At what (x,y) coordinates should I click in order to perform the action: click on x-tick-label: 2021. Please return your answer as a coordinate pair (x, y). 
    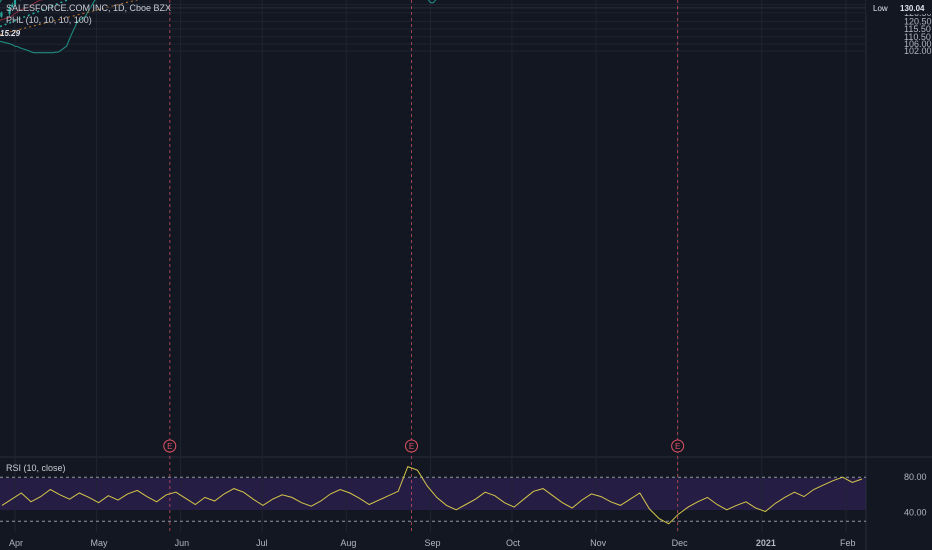
    Looking at the image, I should click on (766, 543).